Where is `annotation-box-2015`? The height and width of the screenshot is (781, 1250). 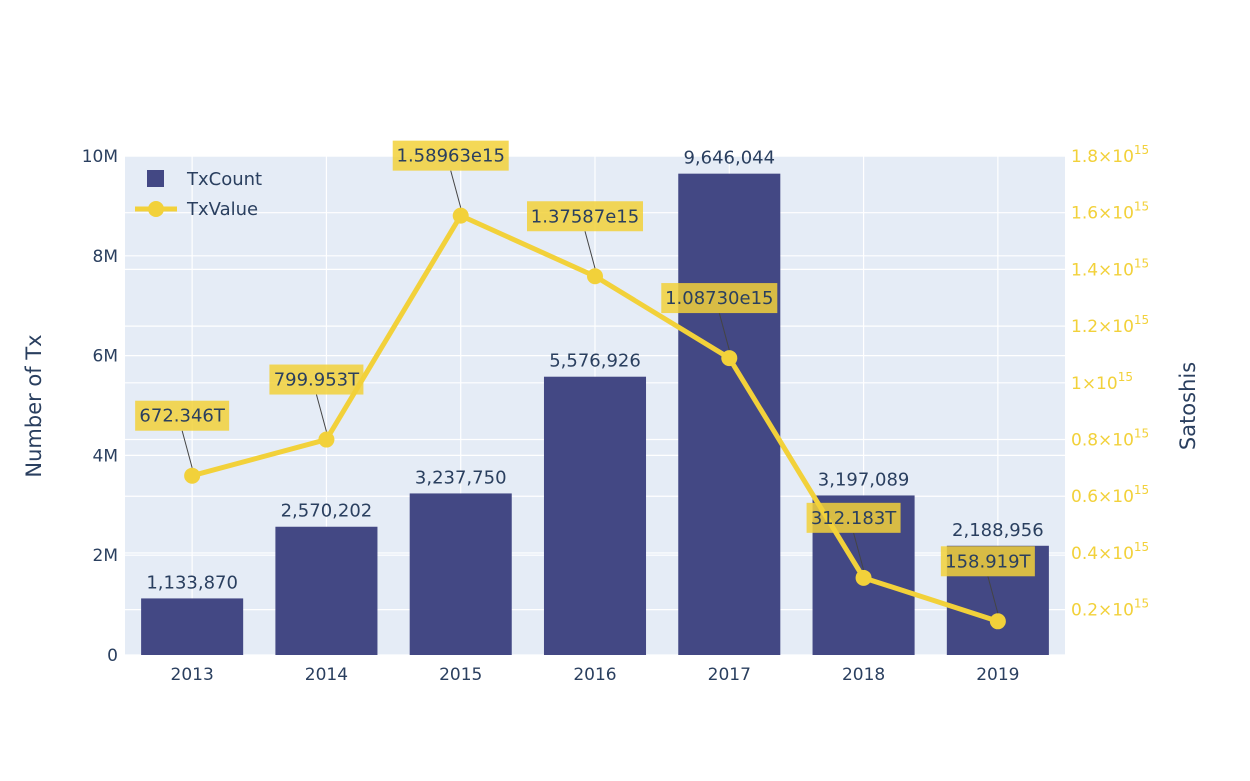
annotation-box-2015 is located at coordinates (450, 155).